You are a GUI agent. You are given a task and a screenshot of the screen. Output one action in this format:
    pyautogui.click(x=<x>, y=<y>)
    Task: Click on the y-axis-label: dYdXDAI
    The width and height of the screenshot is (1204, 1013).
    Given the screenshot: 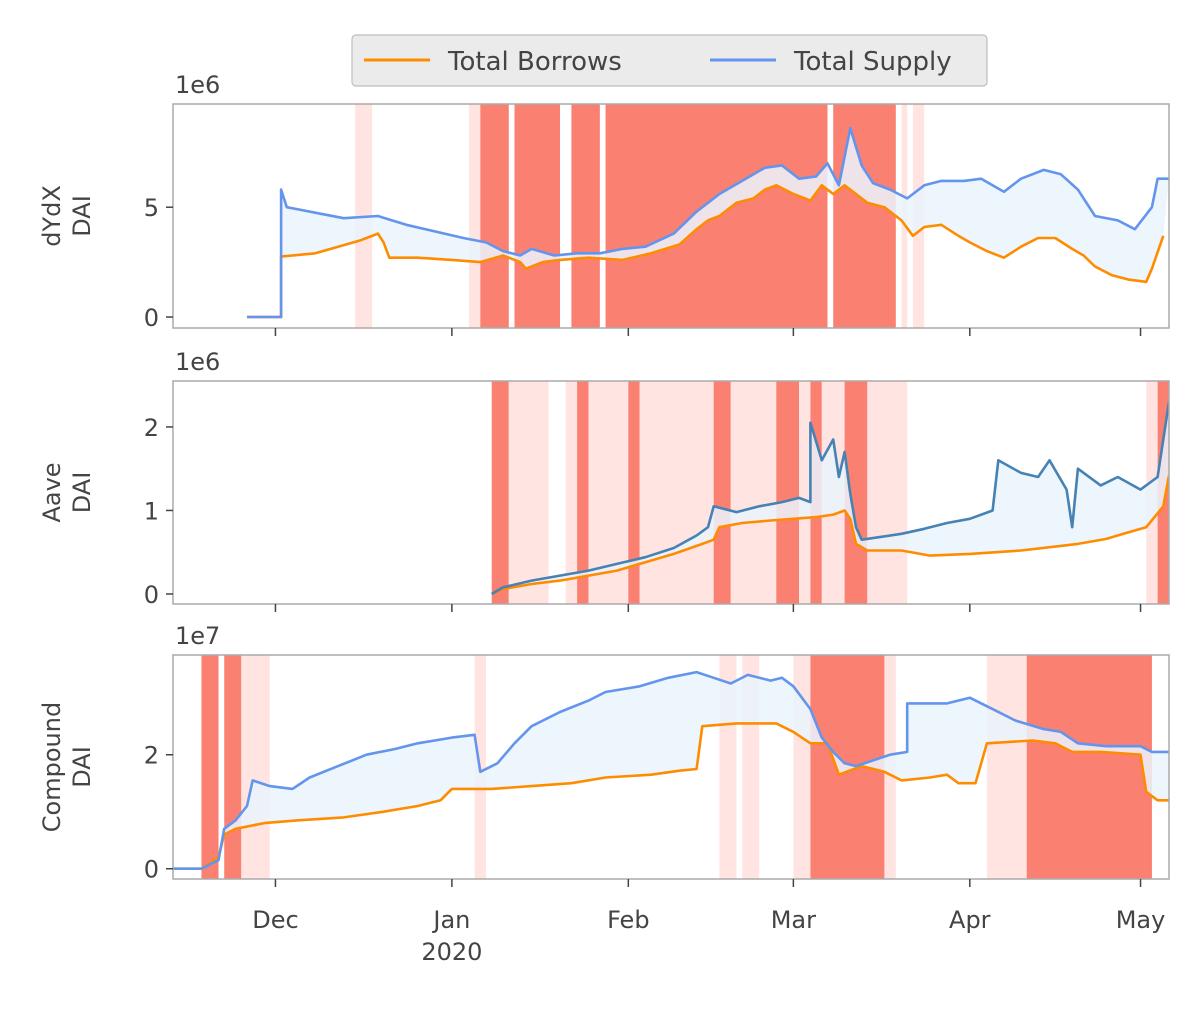 What is the action you would take?
    pyautogui.click(x=67, y=216)
    